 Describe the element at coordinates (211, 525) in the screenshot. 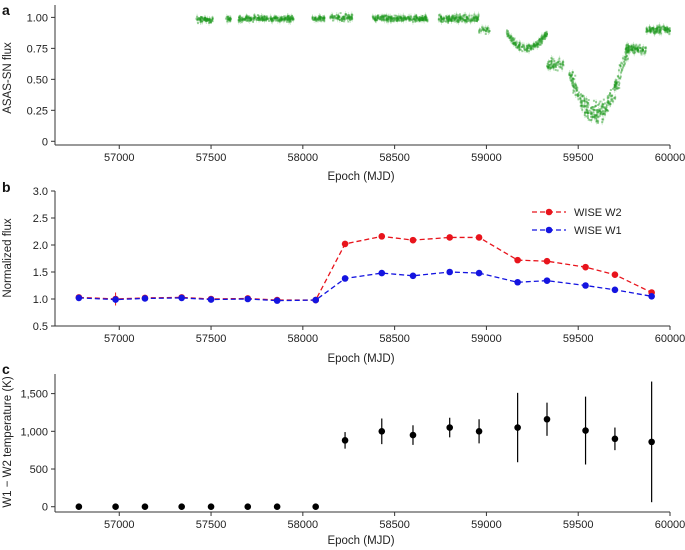

I see `panel-c-x-tick-label: 57500` at that location.